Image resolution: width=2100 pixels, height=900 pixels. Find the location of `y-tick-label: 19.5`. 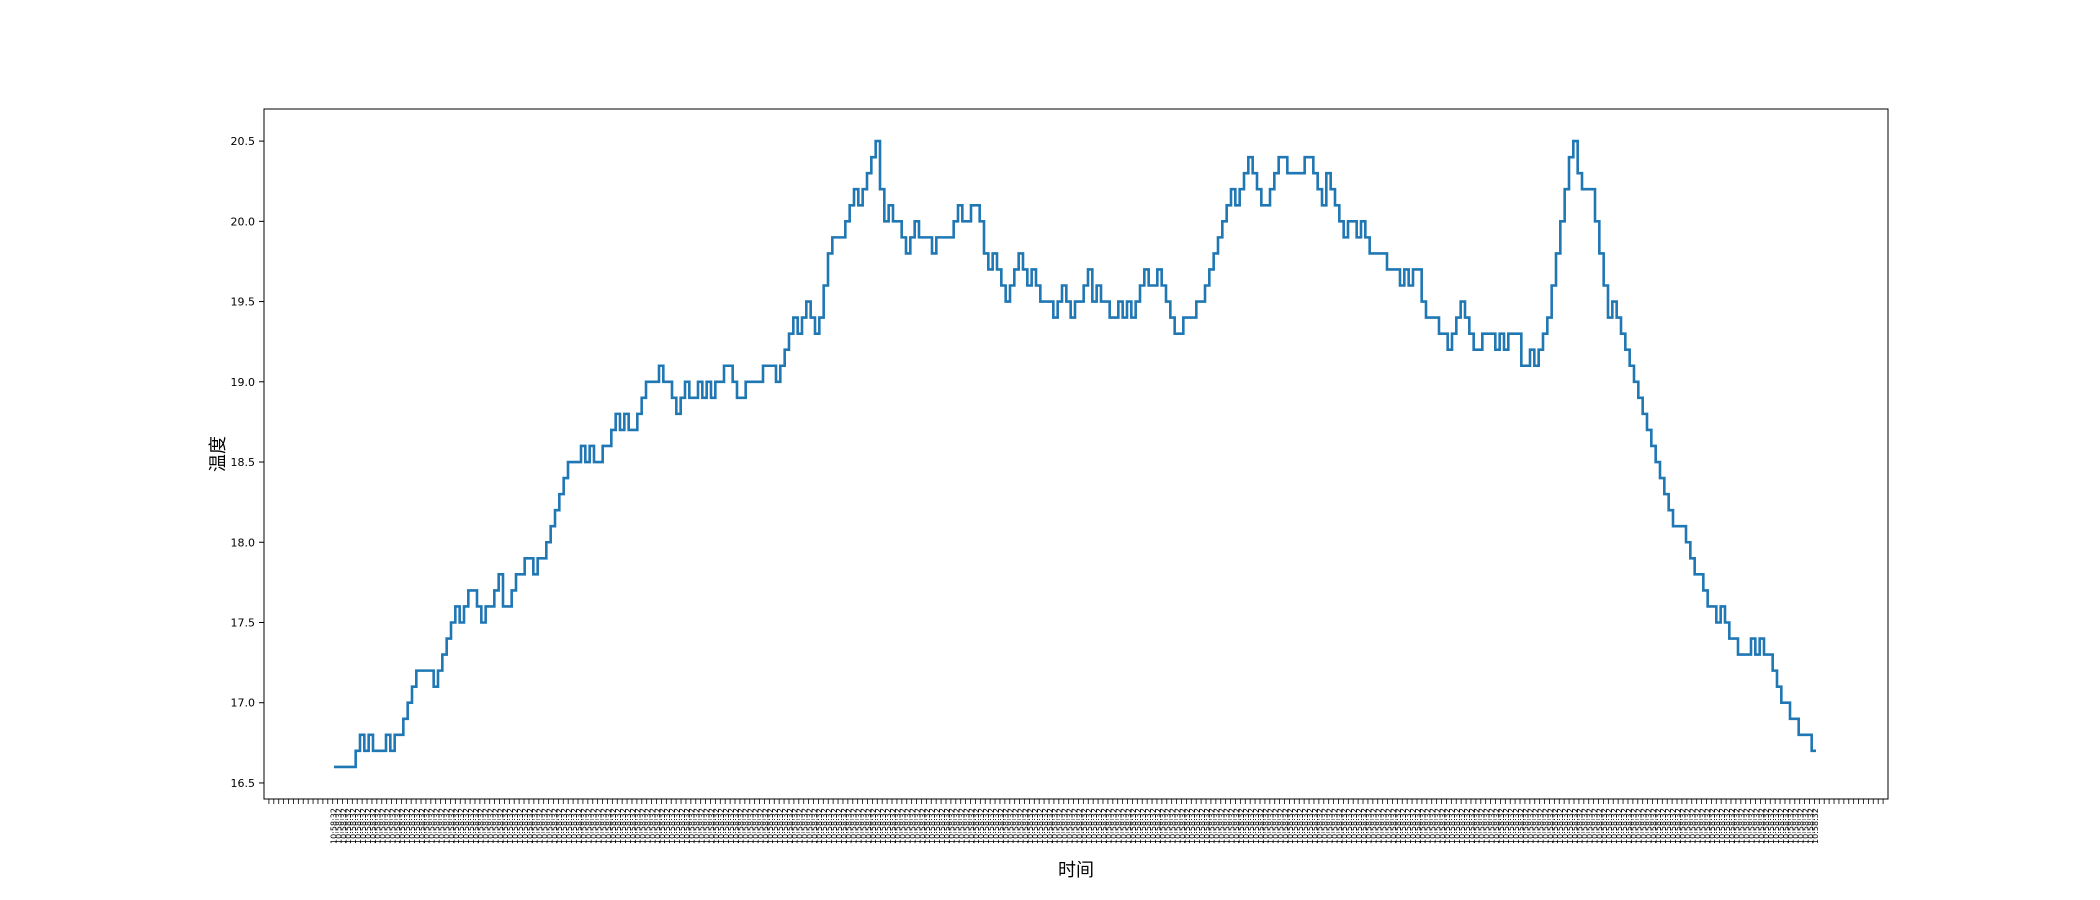

y-tick-label: 19.5 is located at coordinates (243, 302).